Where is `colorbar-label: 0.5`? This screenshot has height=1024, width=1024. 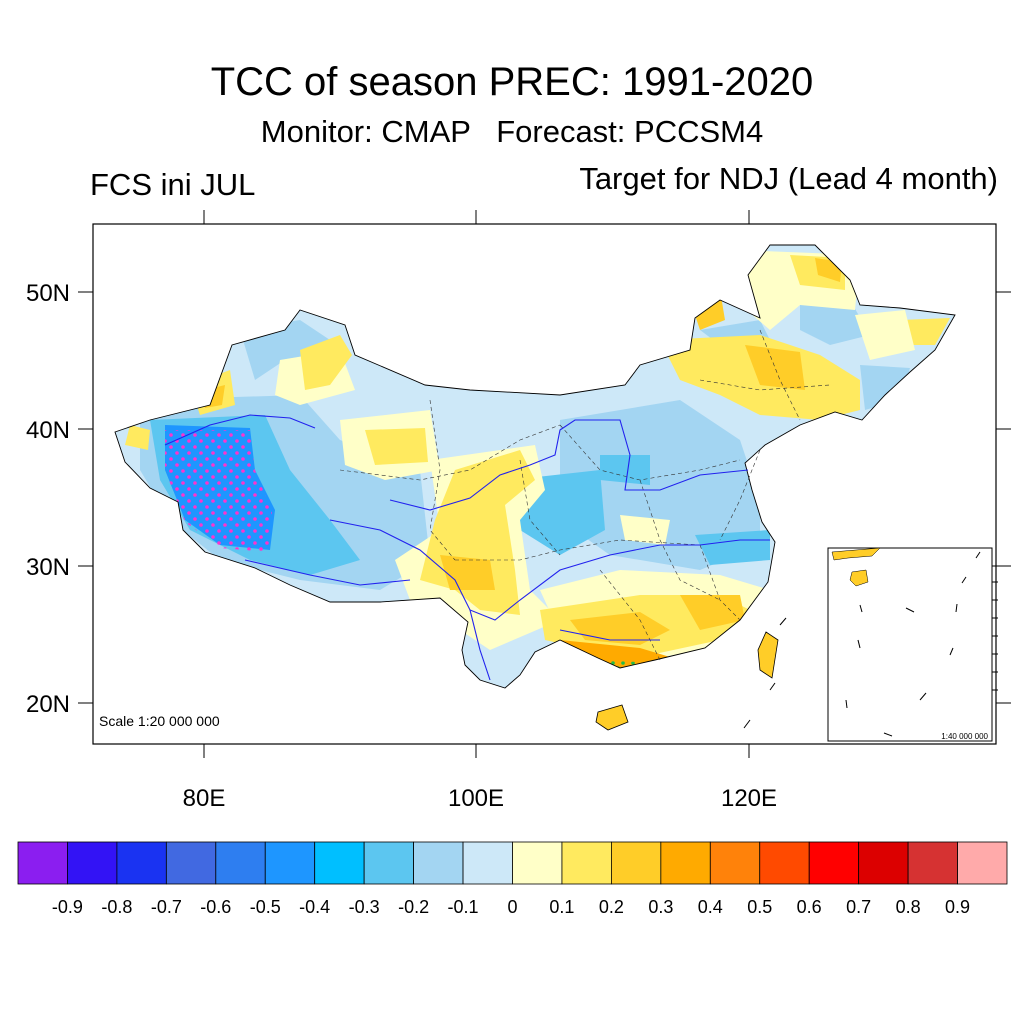 colorbar-label: 0.5 is located at coordinates (759, 907).